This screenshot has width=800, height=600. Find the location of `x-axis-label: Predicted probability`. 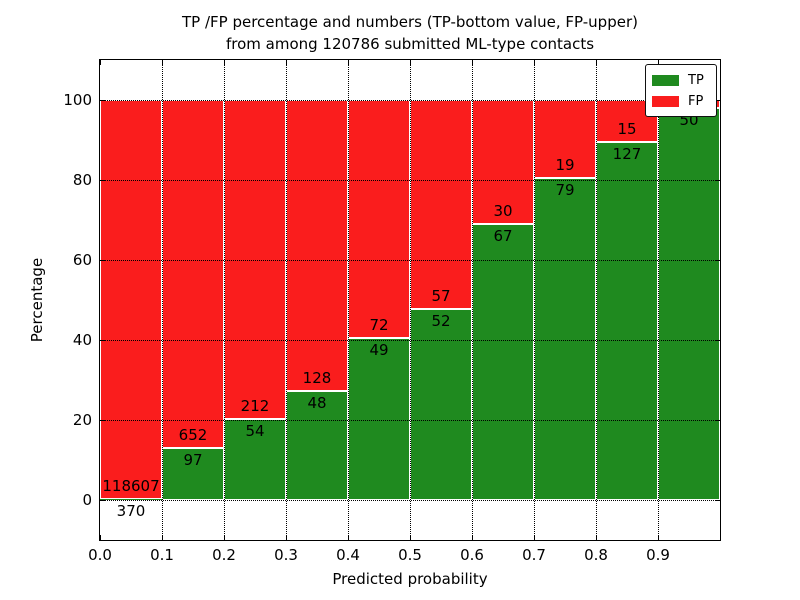

x-axis-label: Predicted probability is located at coordinates (410, 579).